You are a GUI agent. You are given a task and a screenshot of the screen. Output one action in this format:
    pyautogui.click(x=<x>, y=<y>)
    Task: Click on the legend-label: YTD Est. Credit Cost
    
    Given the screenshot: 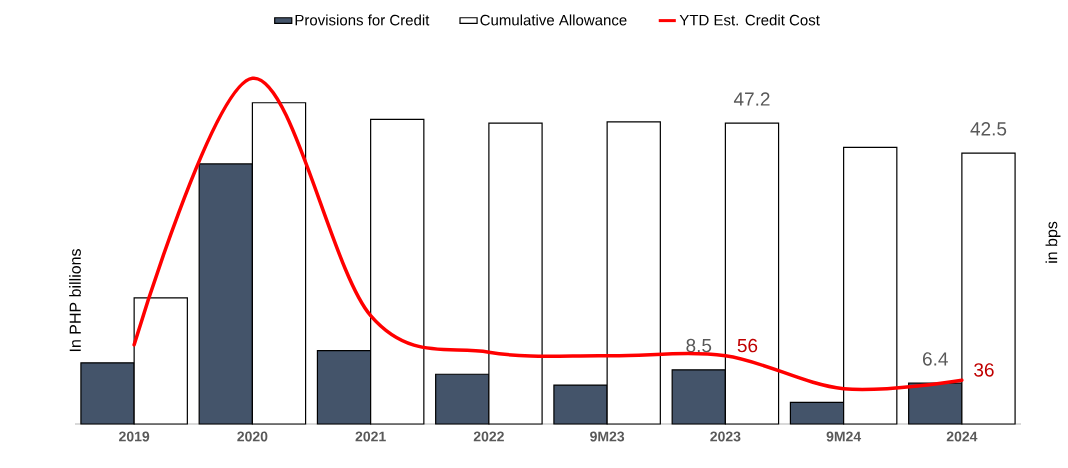 What is the action you would take?
    pyautogui.click(x=749, y=20)
    